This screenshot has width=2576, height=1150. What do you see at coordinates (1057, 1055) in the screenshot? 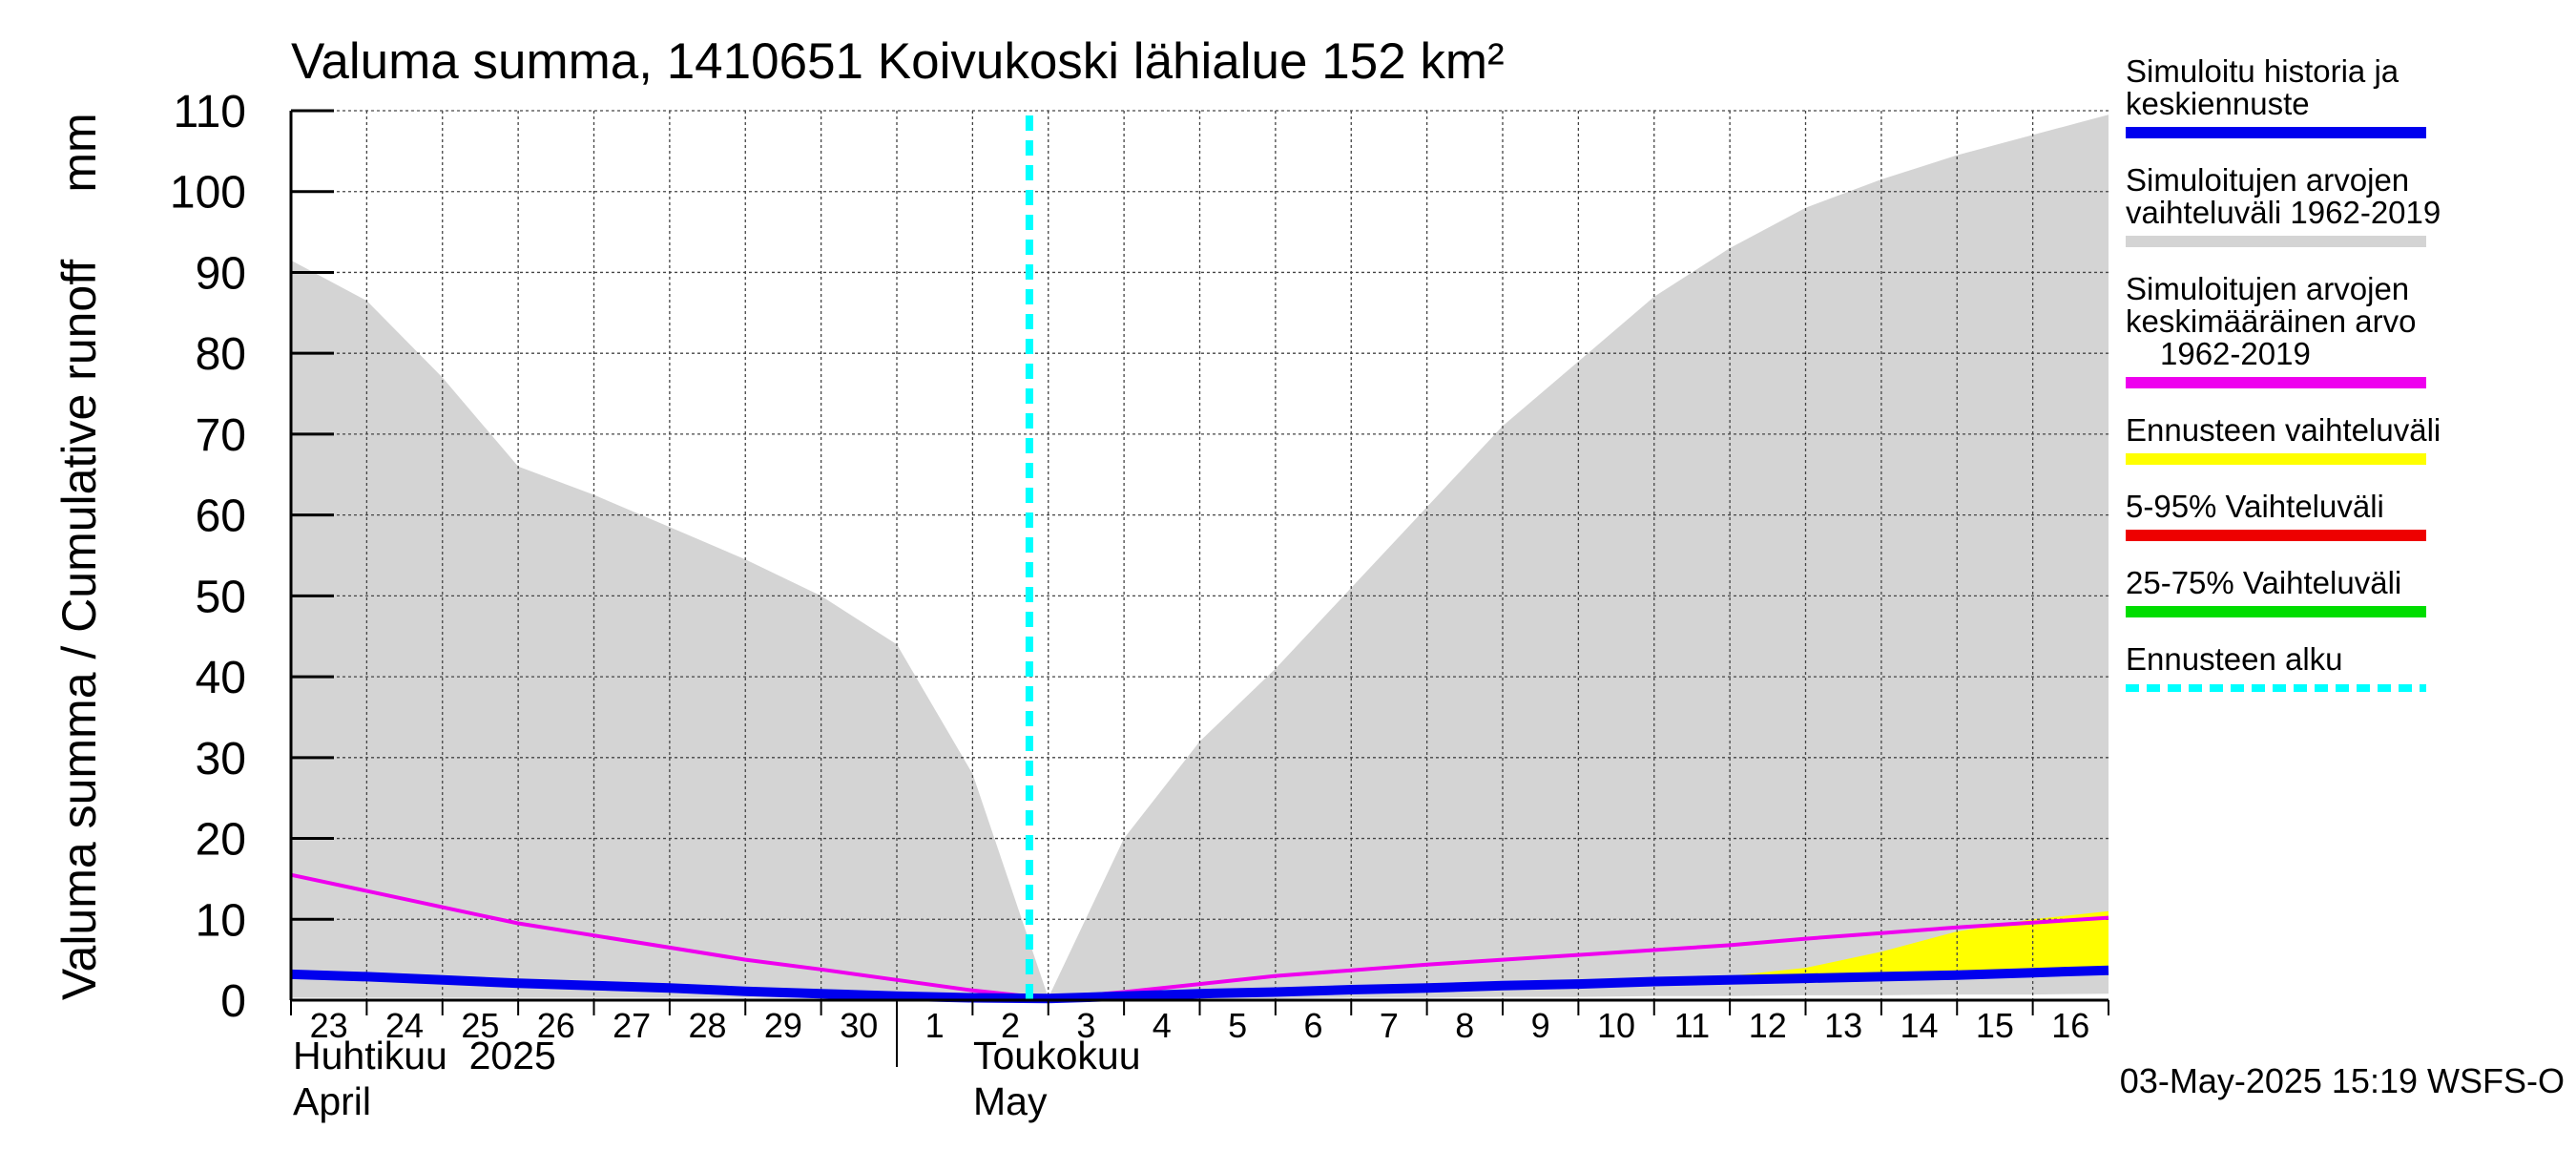
I see `month-label-may-fi: Toukokuu` at bounding box center [1057, 1055].